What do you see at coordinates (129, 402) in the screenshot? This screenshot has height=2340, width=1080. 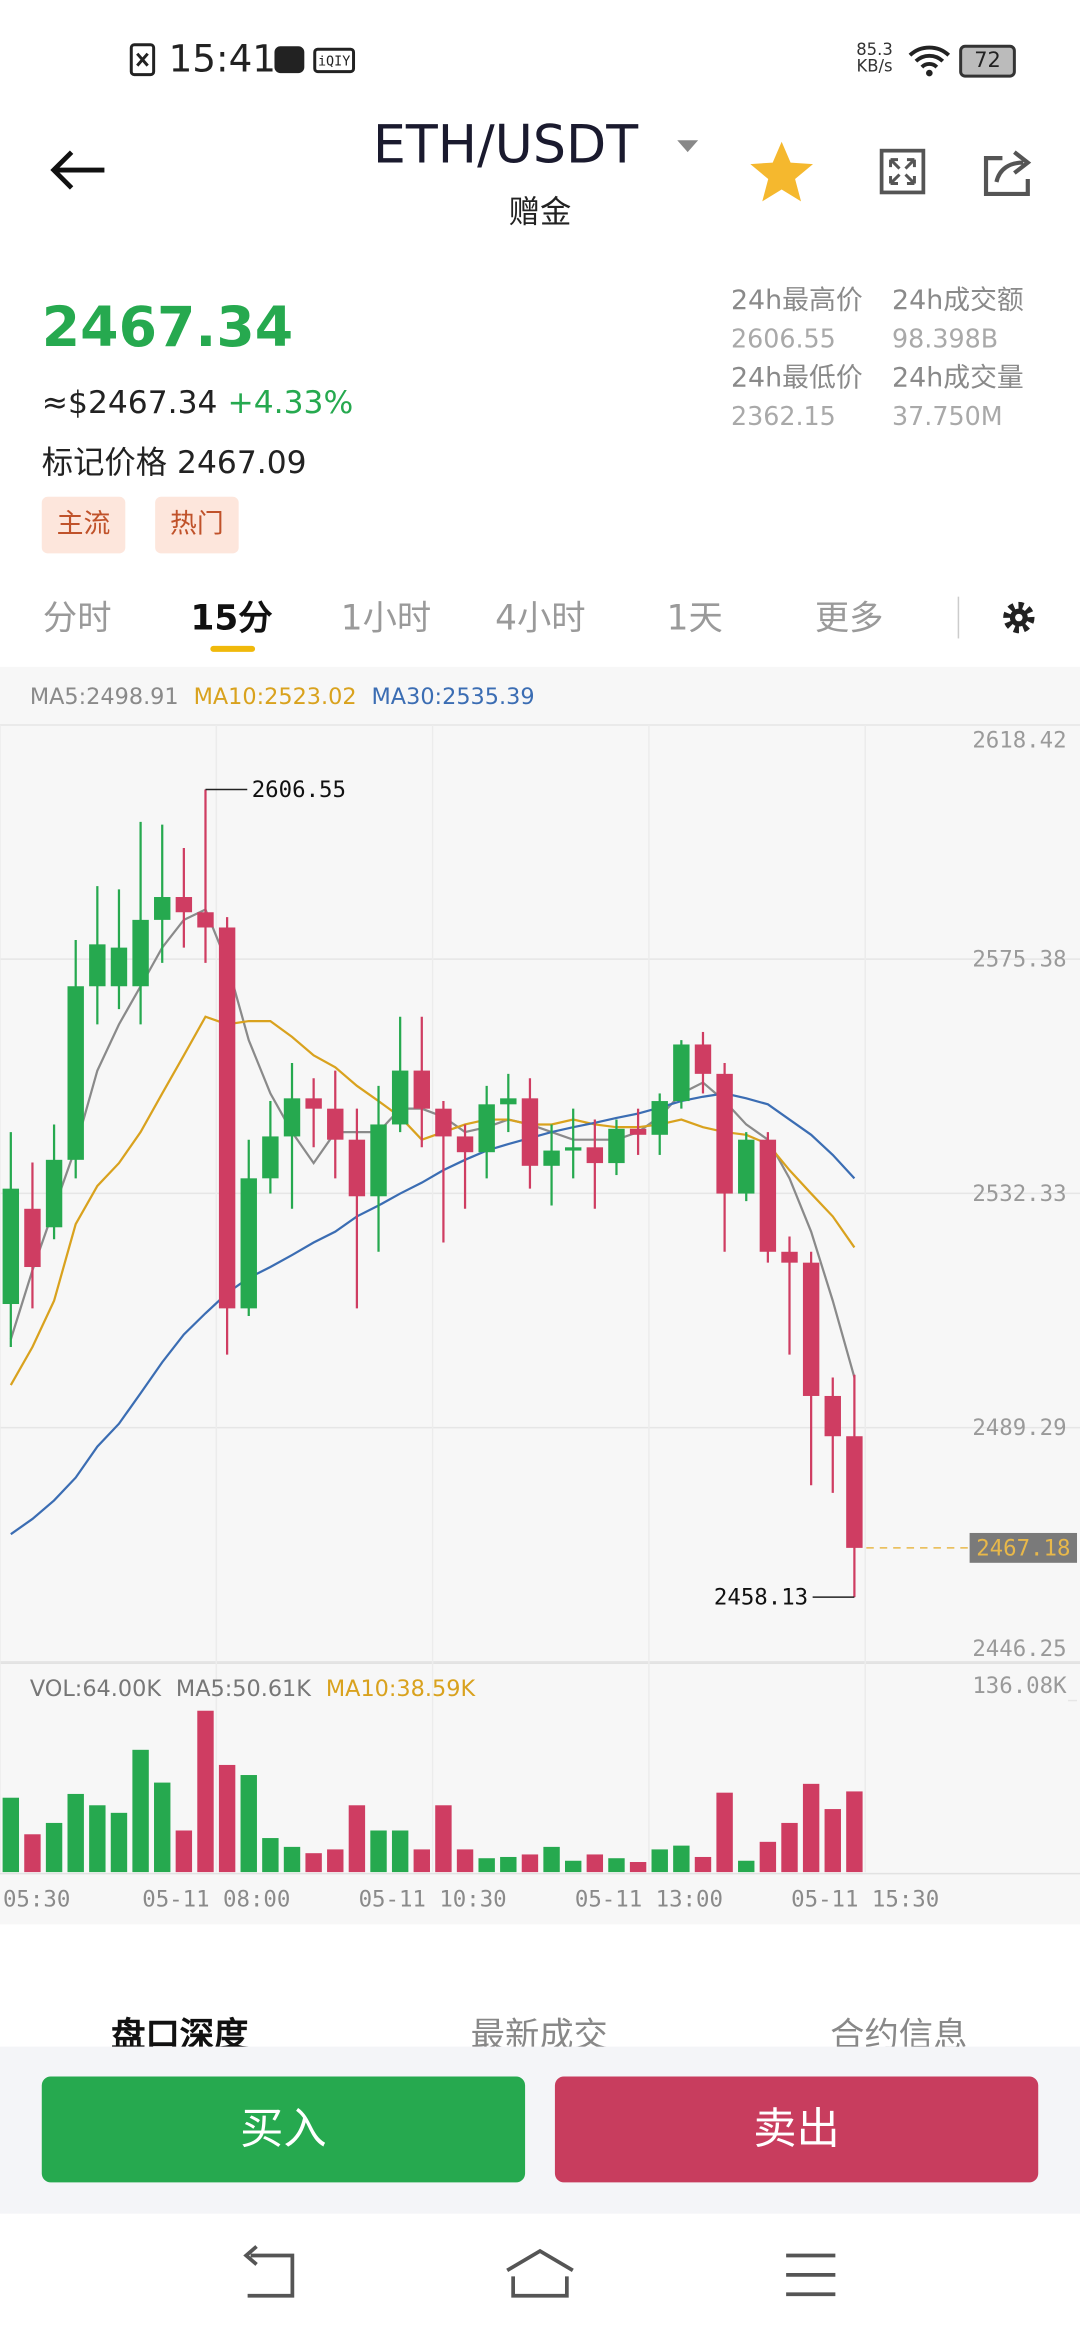 I see `usd-price: ≈$2467.34` at bounding box center [129, 402].